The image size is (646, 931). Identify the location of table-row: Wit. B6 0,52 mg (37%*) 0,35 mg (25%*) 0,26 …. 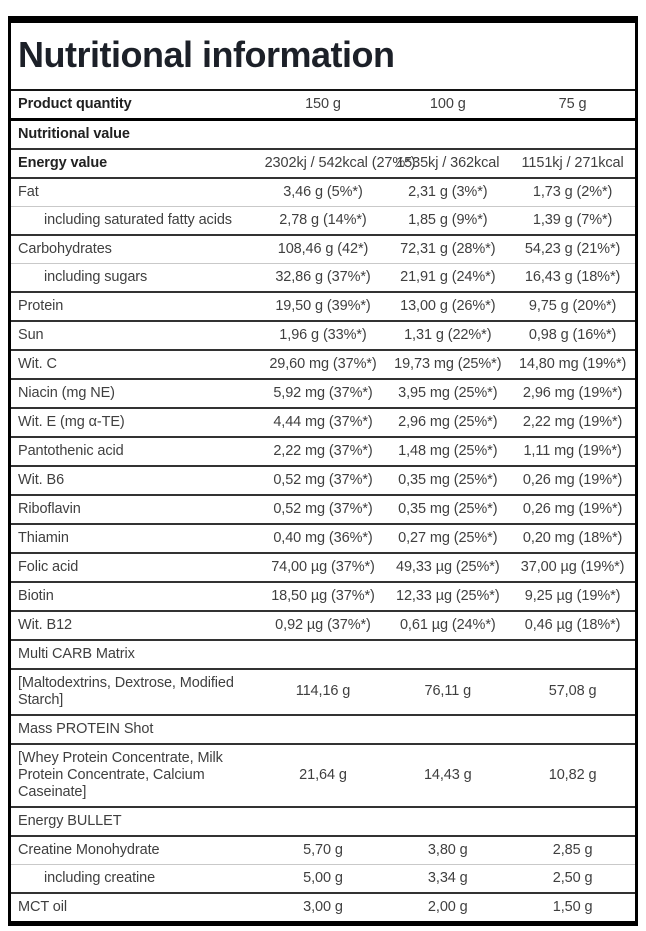
(323, 479).